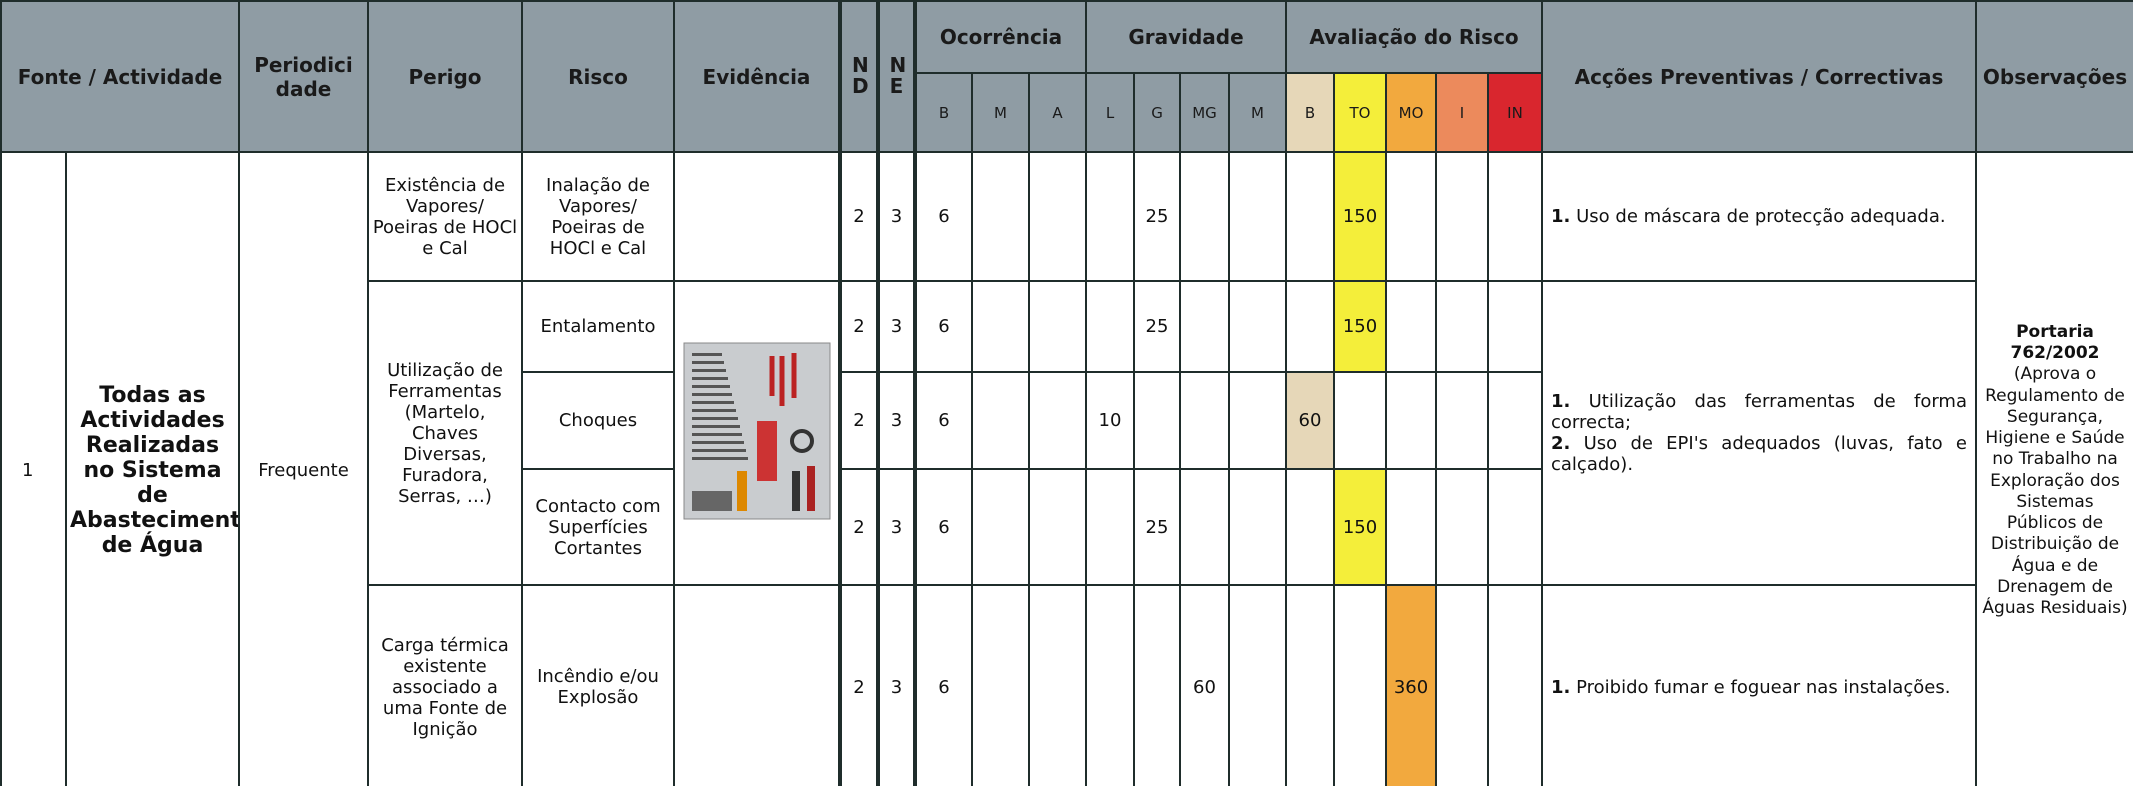  What do you see at coordinates (1411, 112) in the screenshot?
I see `level-label: MO` at bounding box center [1411, 112].